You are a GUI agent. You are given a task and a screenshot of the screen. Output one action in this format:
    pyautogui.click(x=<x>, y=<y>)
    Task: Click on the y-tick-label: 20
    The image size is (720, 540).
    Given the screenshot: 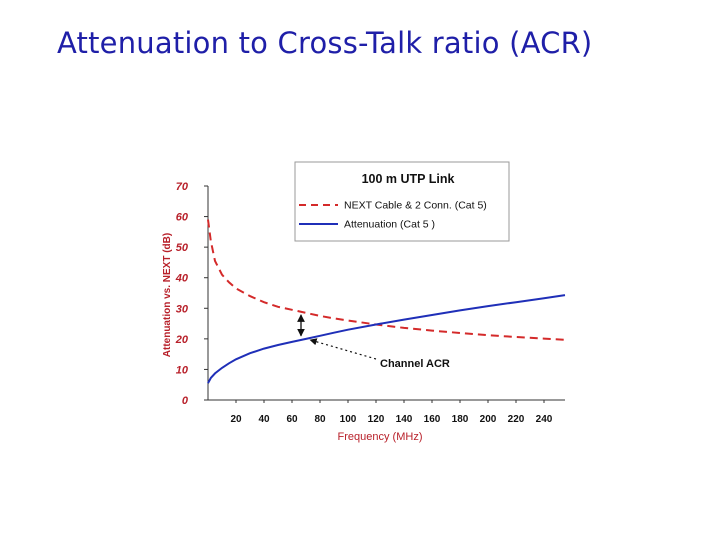 What is the action you would take?
    pyautogui.click(x=182, y=340)
    